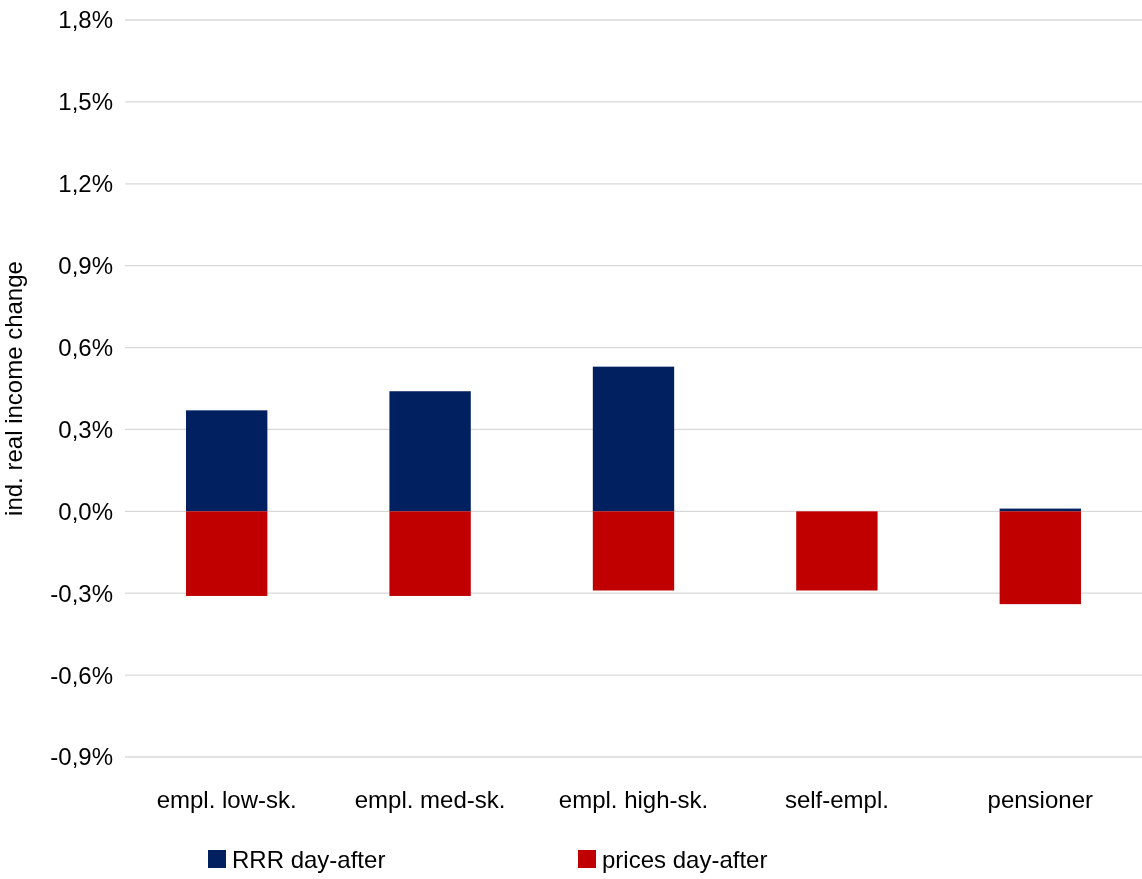  What do you see at coordinates (85, 184) in the screenshot?
I see `y-tick-label: 1,2%` at bounding box center [85, 184].